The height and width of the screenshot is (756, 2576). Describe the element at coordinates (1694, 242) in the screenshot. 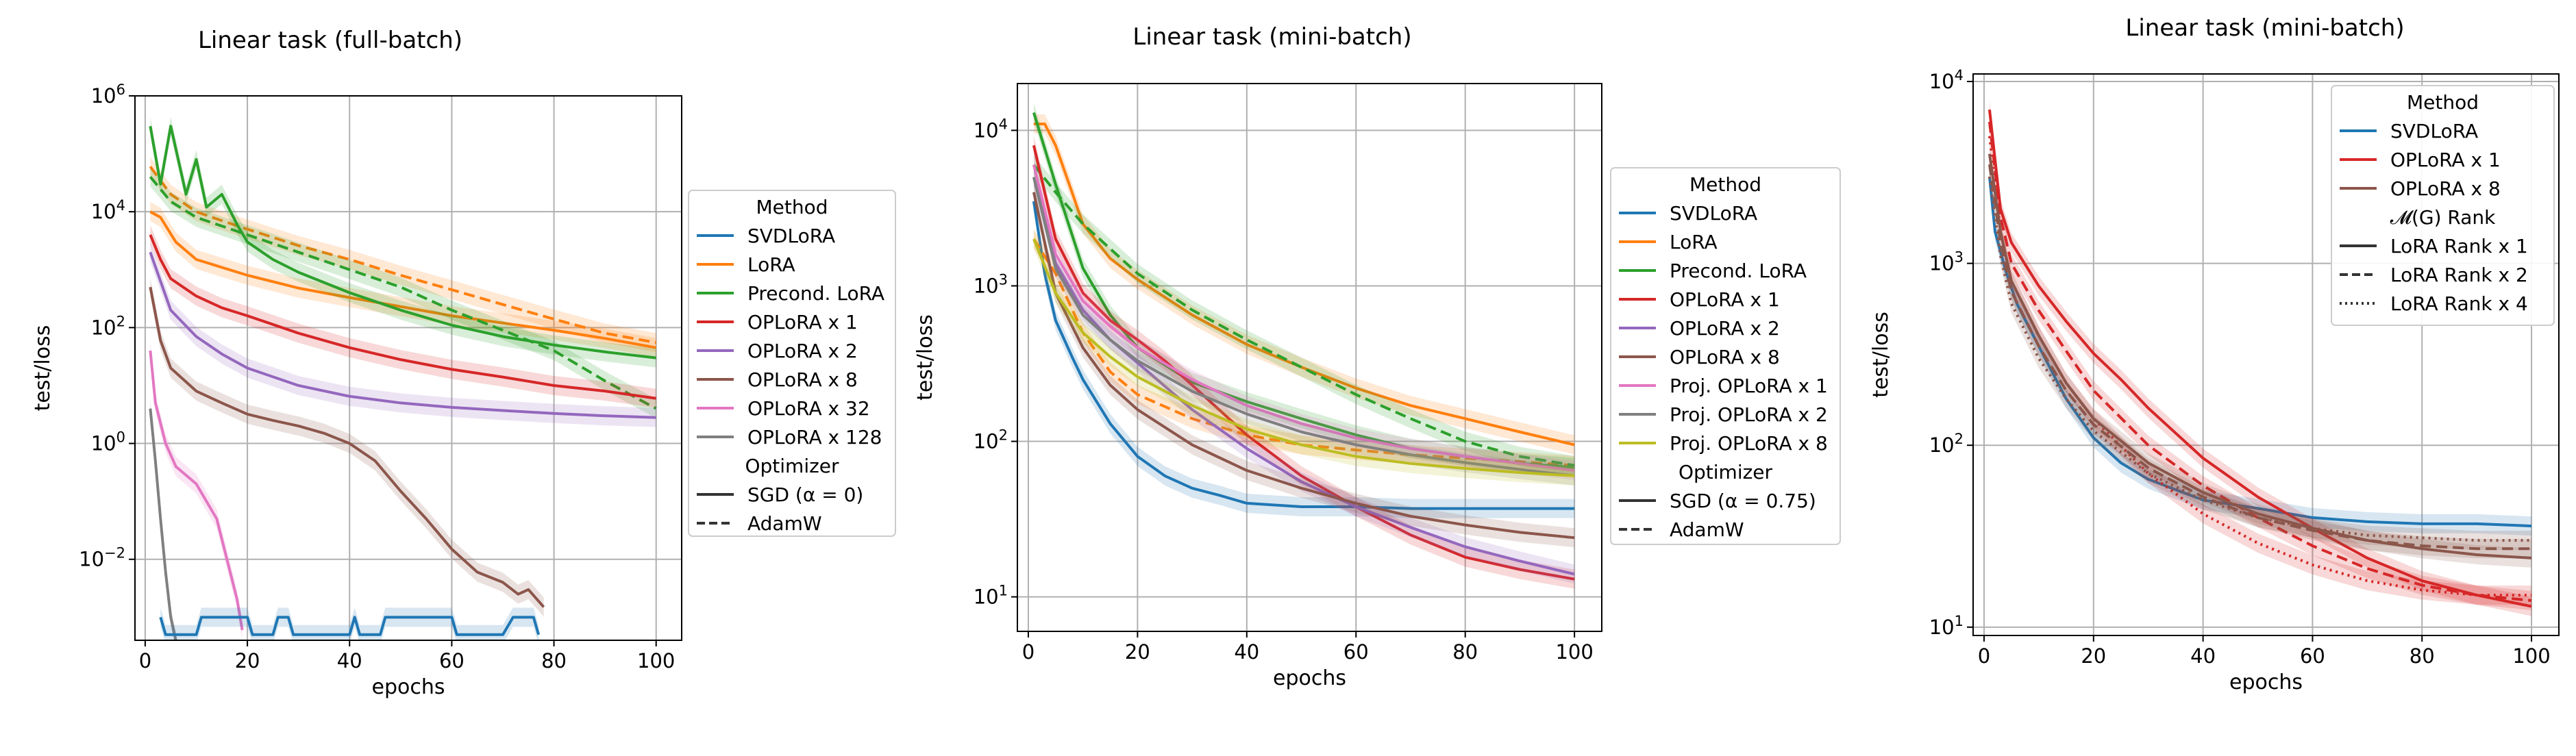

I see `legend-label: LoRA` at that location.